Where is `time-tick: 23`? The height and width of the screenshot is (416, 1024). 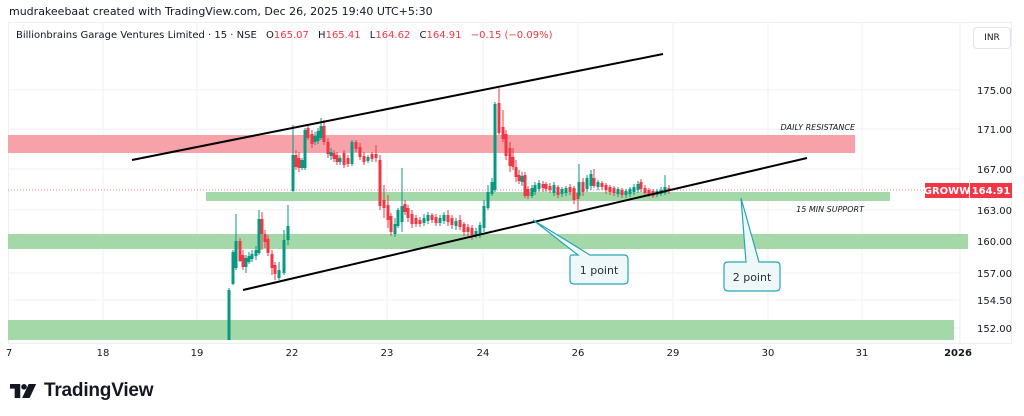 time-tick: 23 is located at coordinates (387, 353).